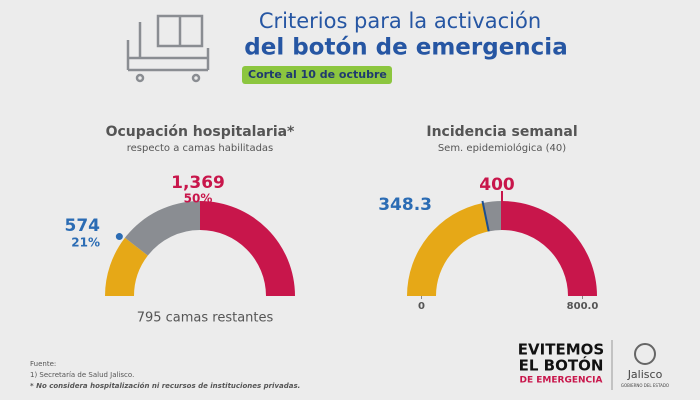  I want to click on gauge-note: 795 camas restantes, so click(205, 318).